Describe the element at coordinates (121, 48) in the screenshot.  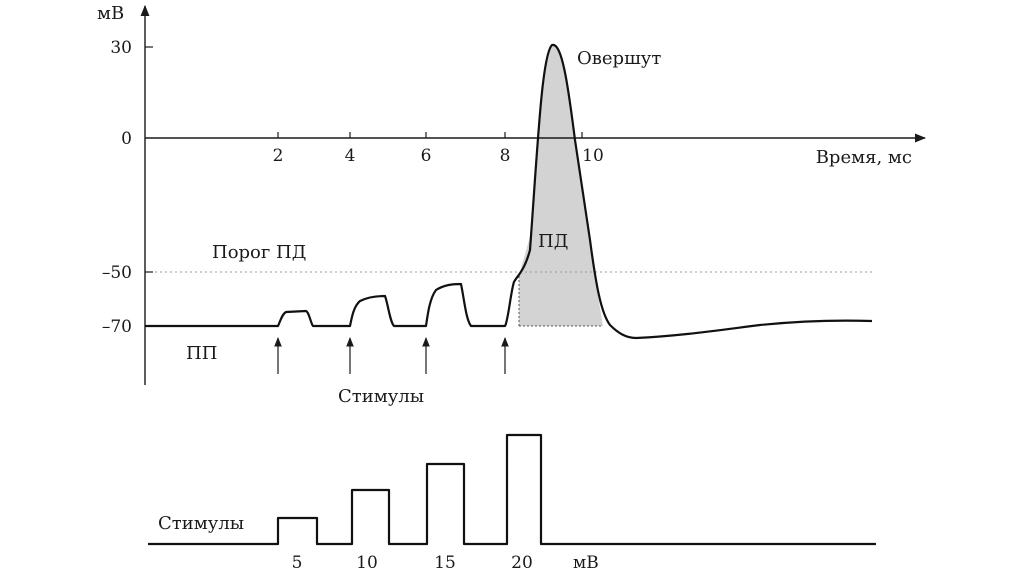
I see `y-tick-label: 30` at that location.